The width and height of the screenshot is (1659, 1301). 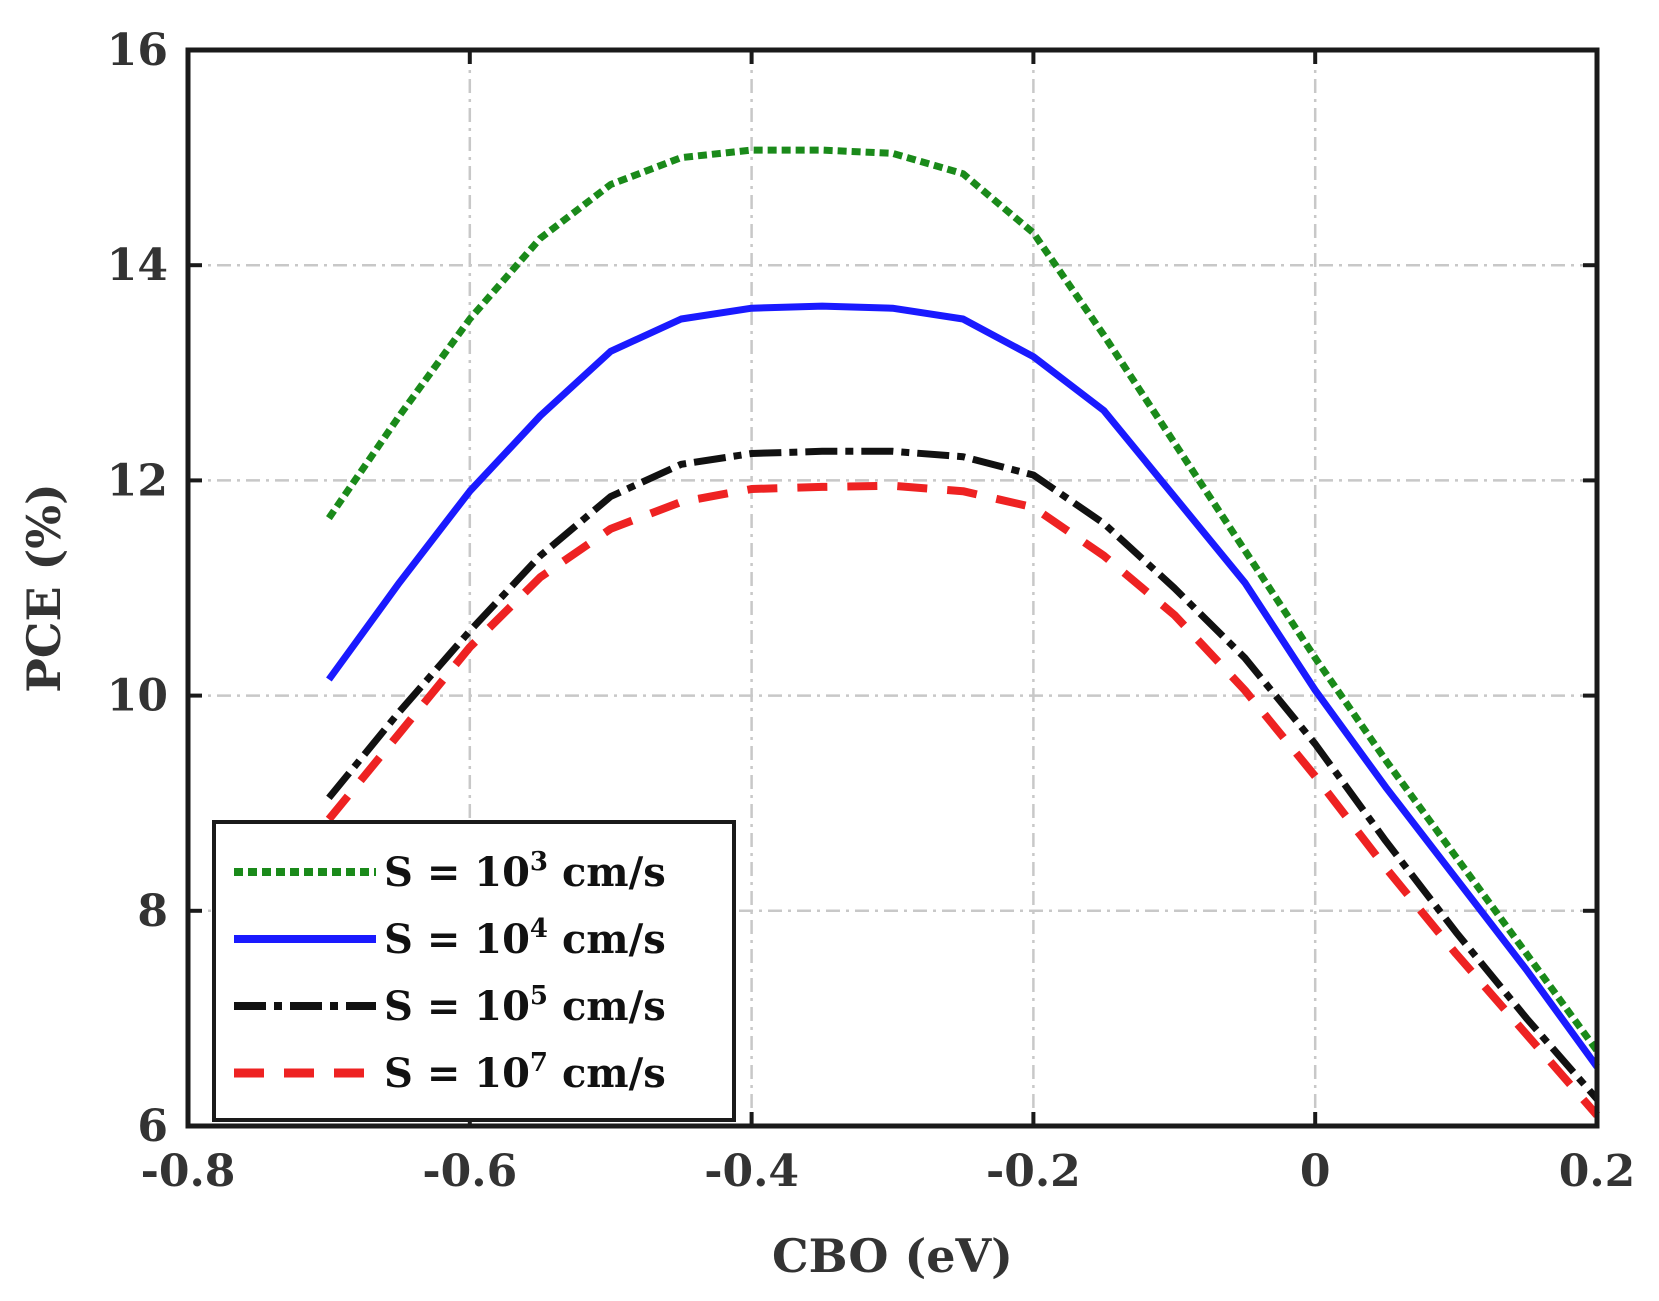 I want to click on y-tick-label: 14, so click(x=137, y=265).